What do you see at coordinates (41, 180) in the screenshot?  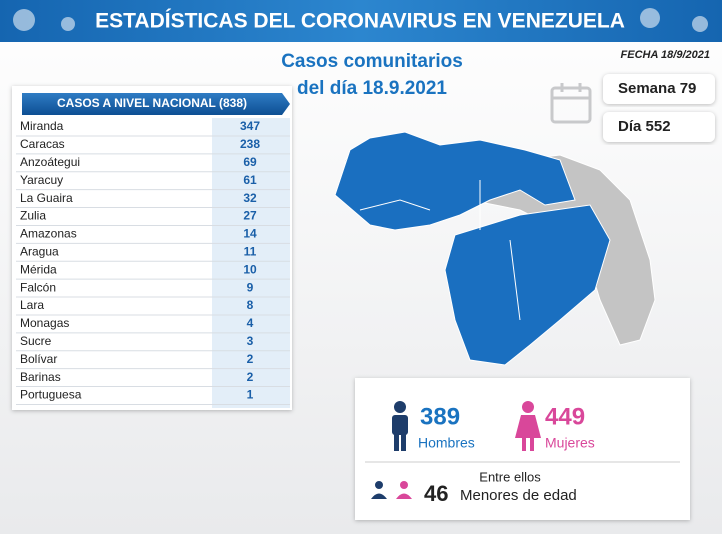 I see `state-name: Yaracuy` at bounding box center [41, 180].